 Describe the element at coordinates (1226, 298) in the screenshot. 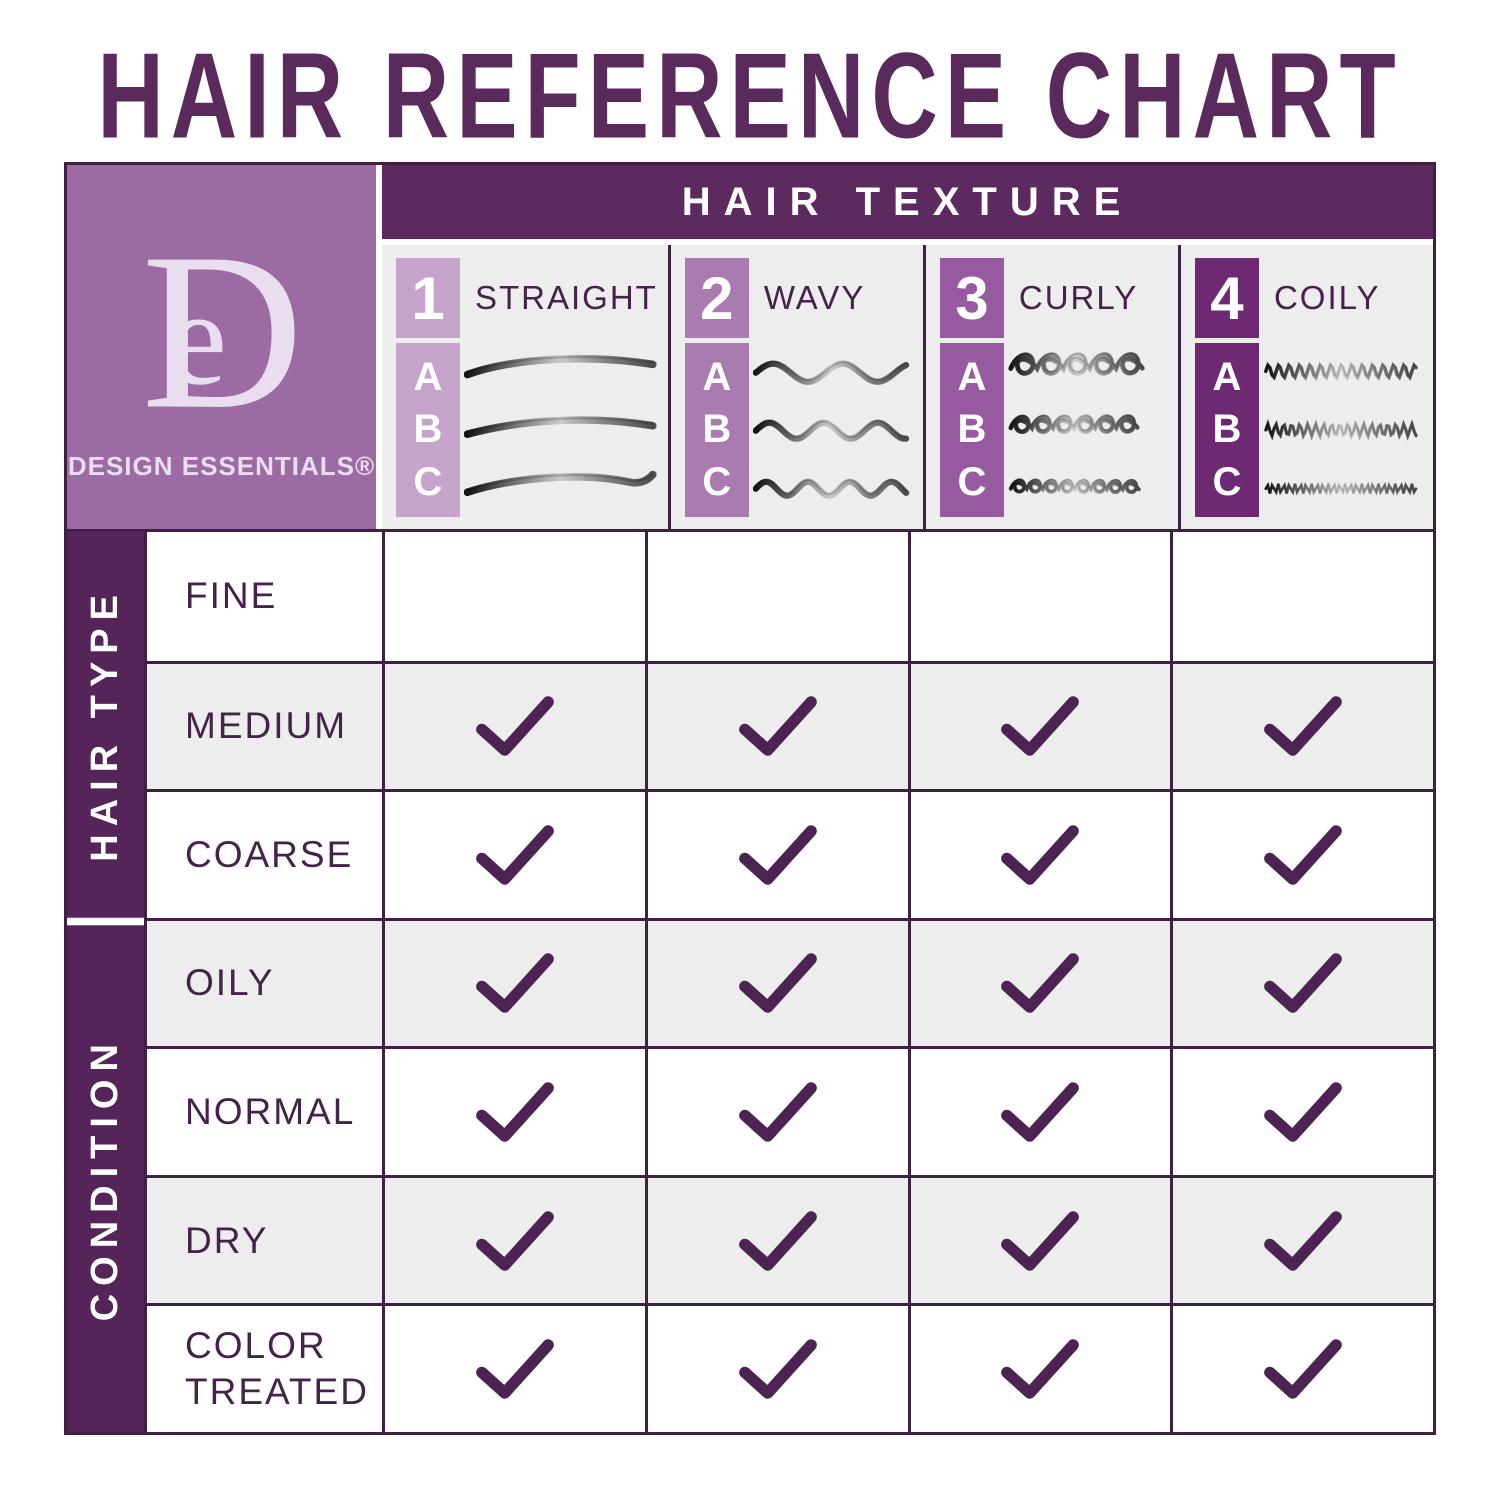

I see `texture-number-badge: 4` at that location.